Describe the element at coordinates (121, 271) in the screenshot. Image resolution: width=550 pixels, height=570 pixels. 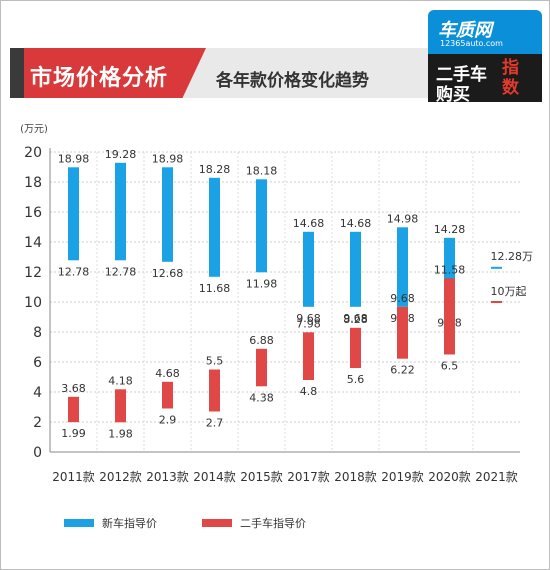
I see `new-low-label-1: 12.78` at that location.